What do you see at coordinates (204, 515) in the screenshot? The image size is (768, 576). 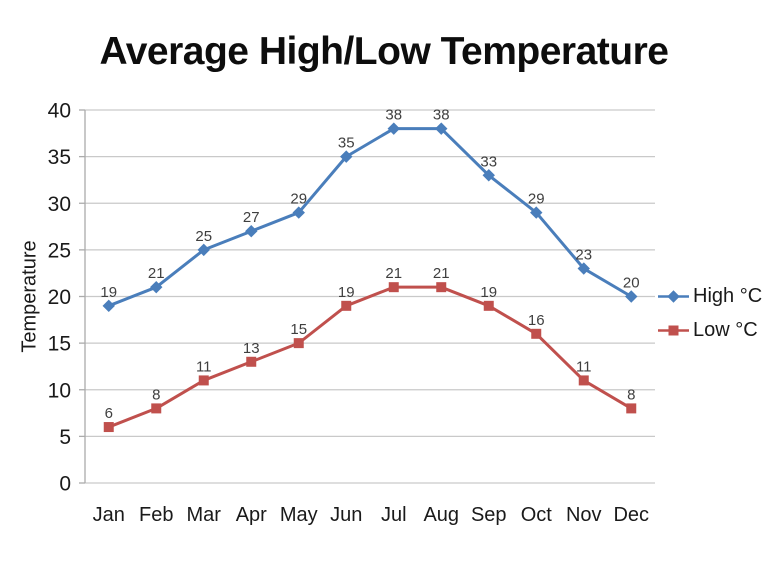 I see `x-tick-label: Mar` at bounding box center [204, 515].